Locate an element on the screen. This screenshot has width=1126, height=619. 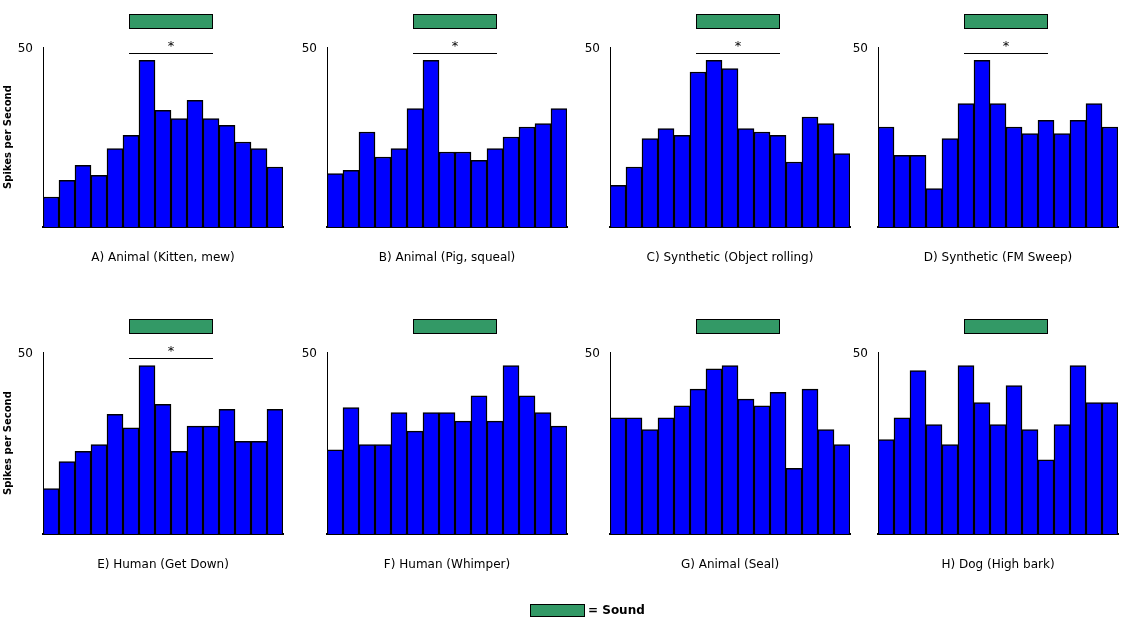
text: = Sound is located at coordinates (616, 610).